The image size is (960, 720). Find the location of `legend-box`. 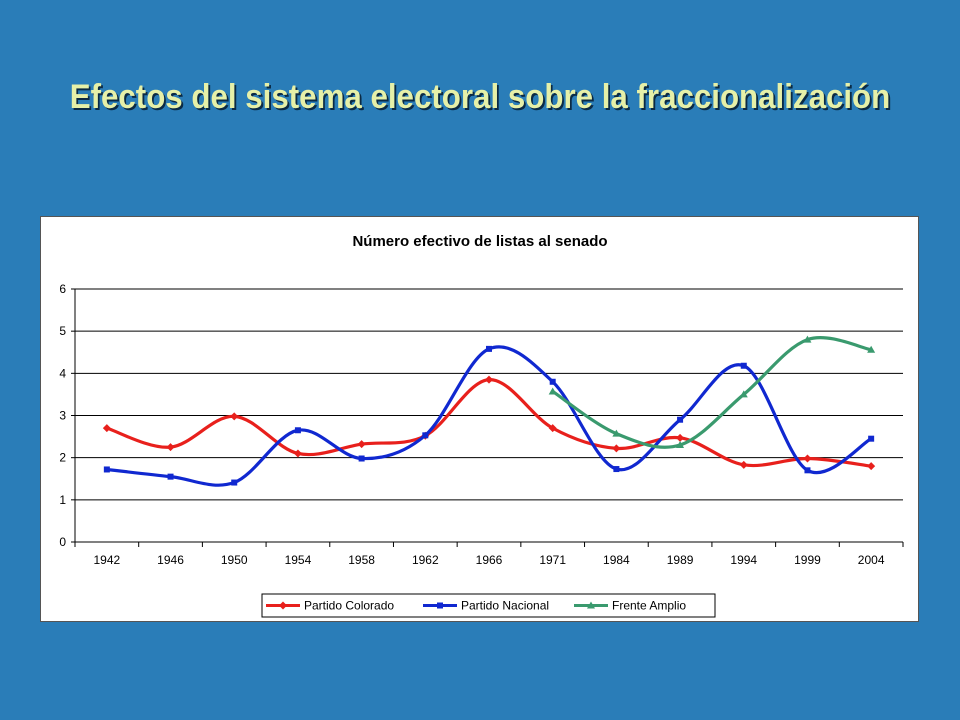

legend-box is located at coordinates (488, 605).